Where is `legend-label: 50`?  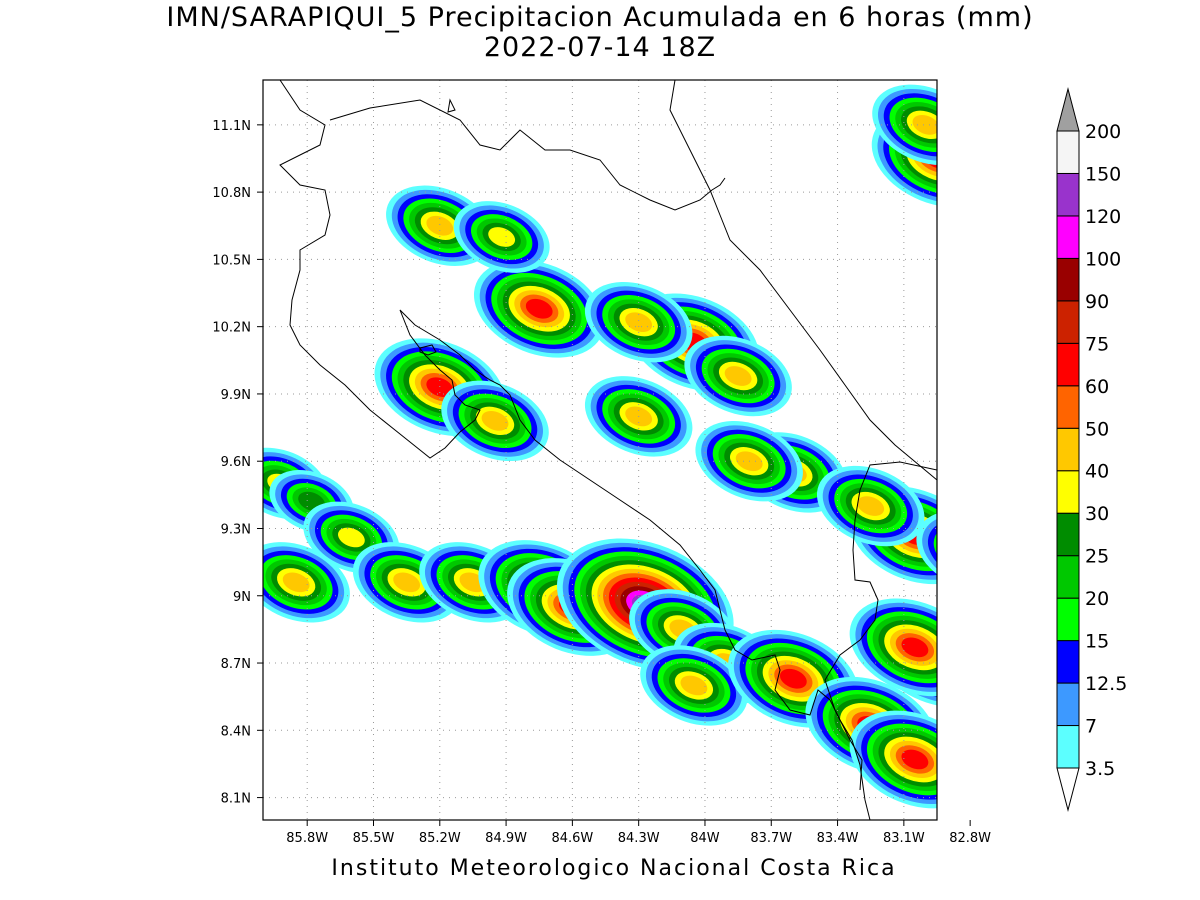
legend-label: 50 is located at coordinates (1097, 429).